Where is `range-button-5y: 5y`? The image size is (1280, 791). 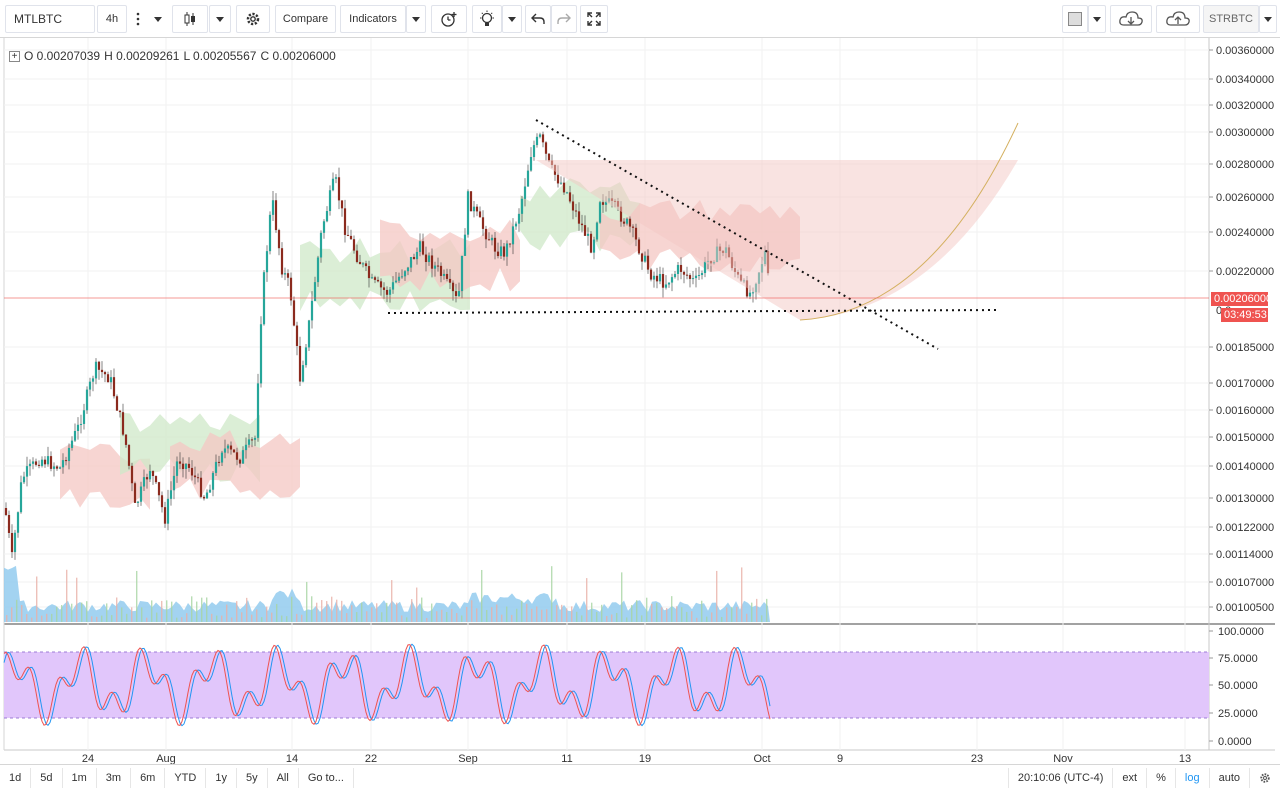 range-button-5y: 5y is located at coordinates (252, 778).